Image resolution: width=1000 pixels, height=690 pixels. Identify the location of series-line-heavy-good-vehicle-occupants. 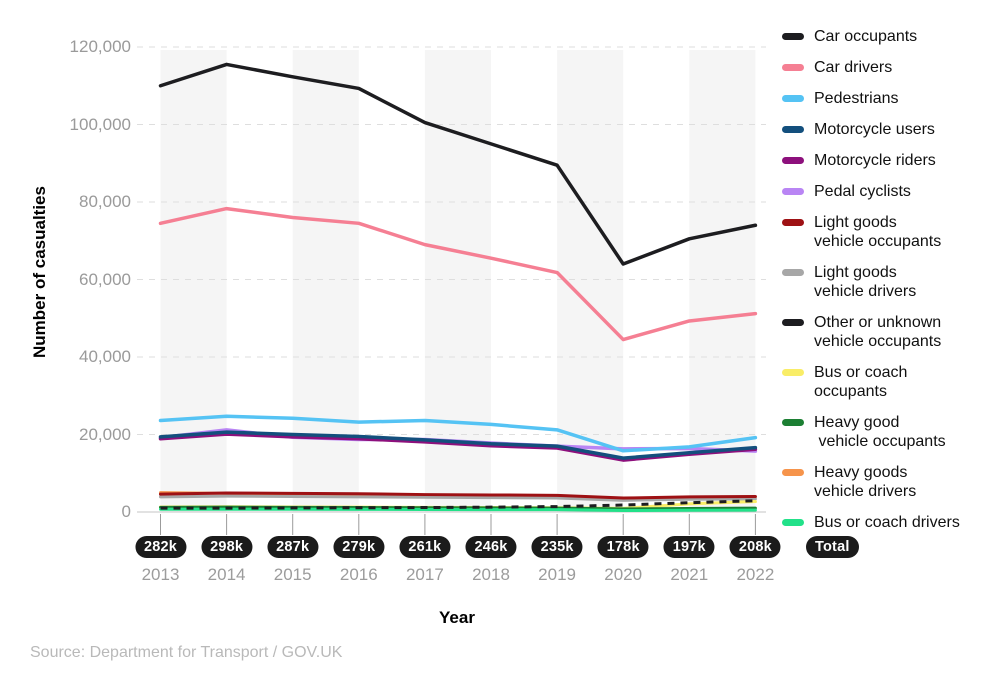
(458, 508).